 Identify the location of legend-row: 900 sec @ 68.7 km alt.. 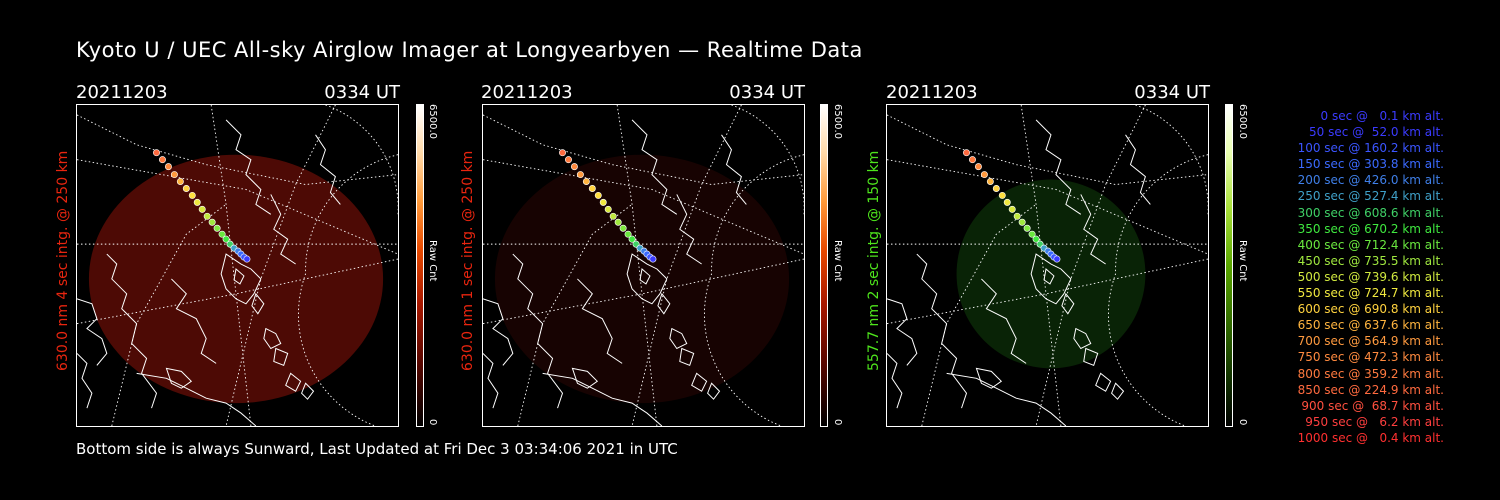
(1372, 405).